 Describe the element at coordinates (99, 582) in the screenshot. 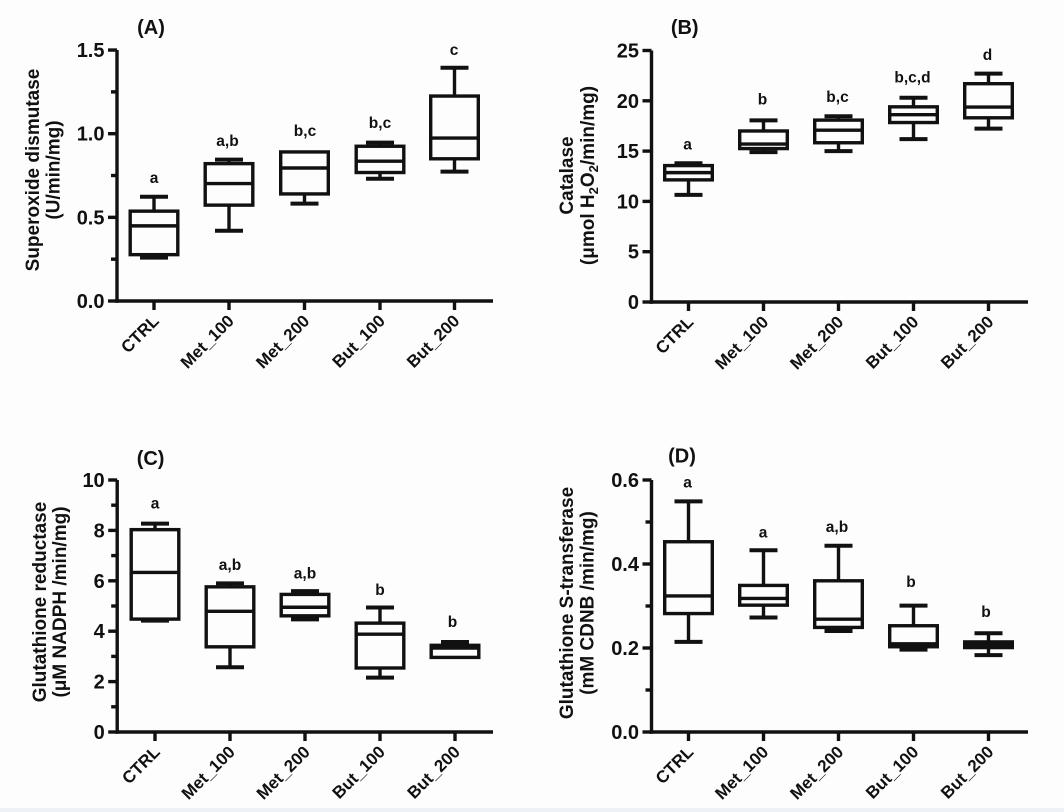

I see `svg-text: 6` at that location.